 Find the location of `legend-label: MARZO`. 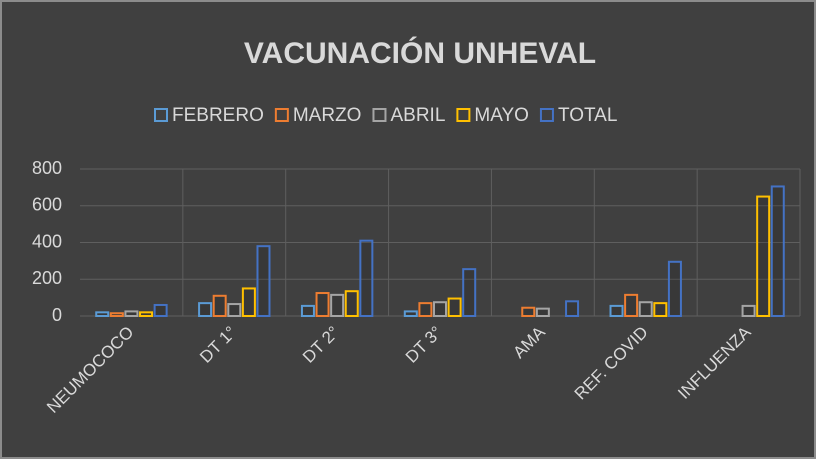

legend-label: MARZO is located at coordinates (327, 115).